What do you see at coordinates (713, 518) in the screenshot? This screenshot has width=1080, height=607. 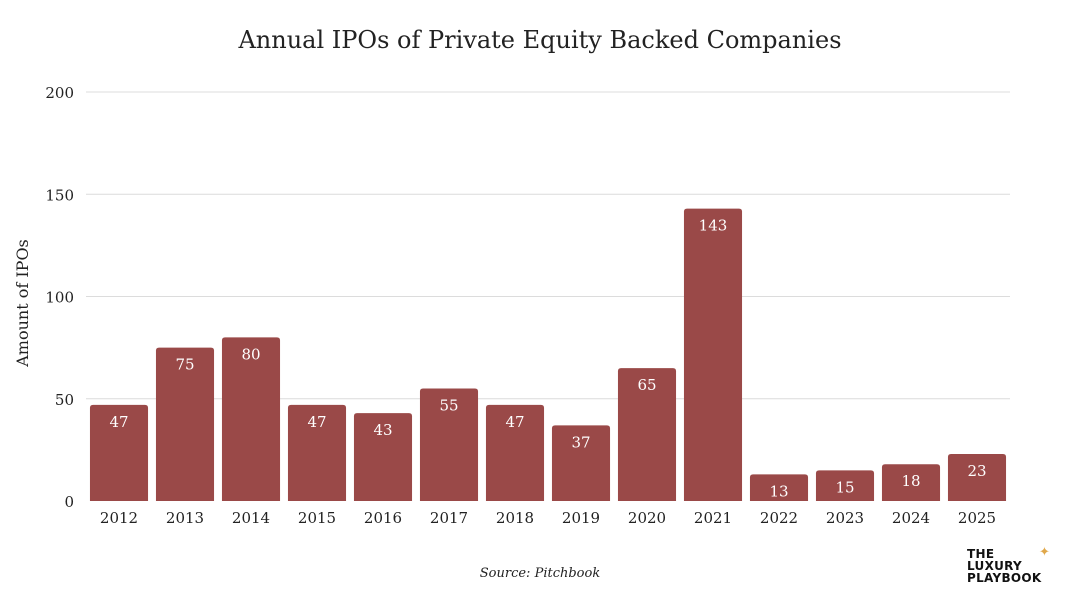 I see `x-tick-label: 2021` at bounding box center [713, 518].